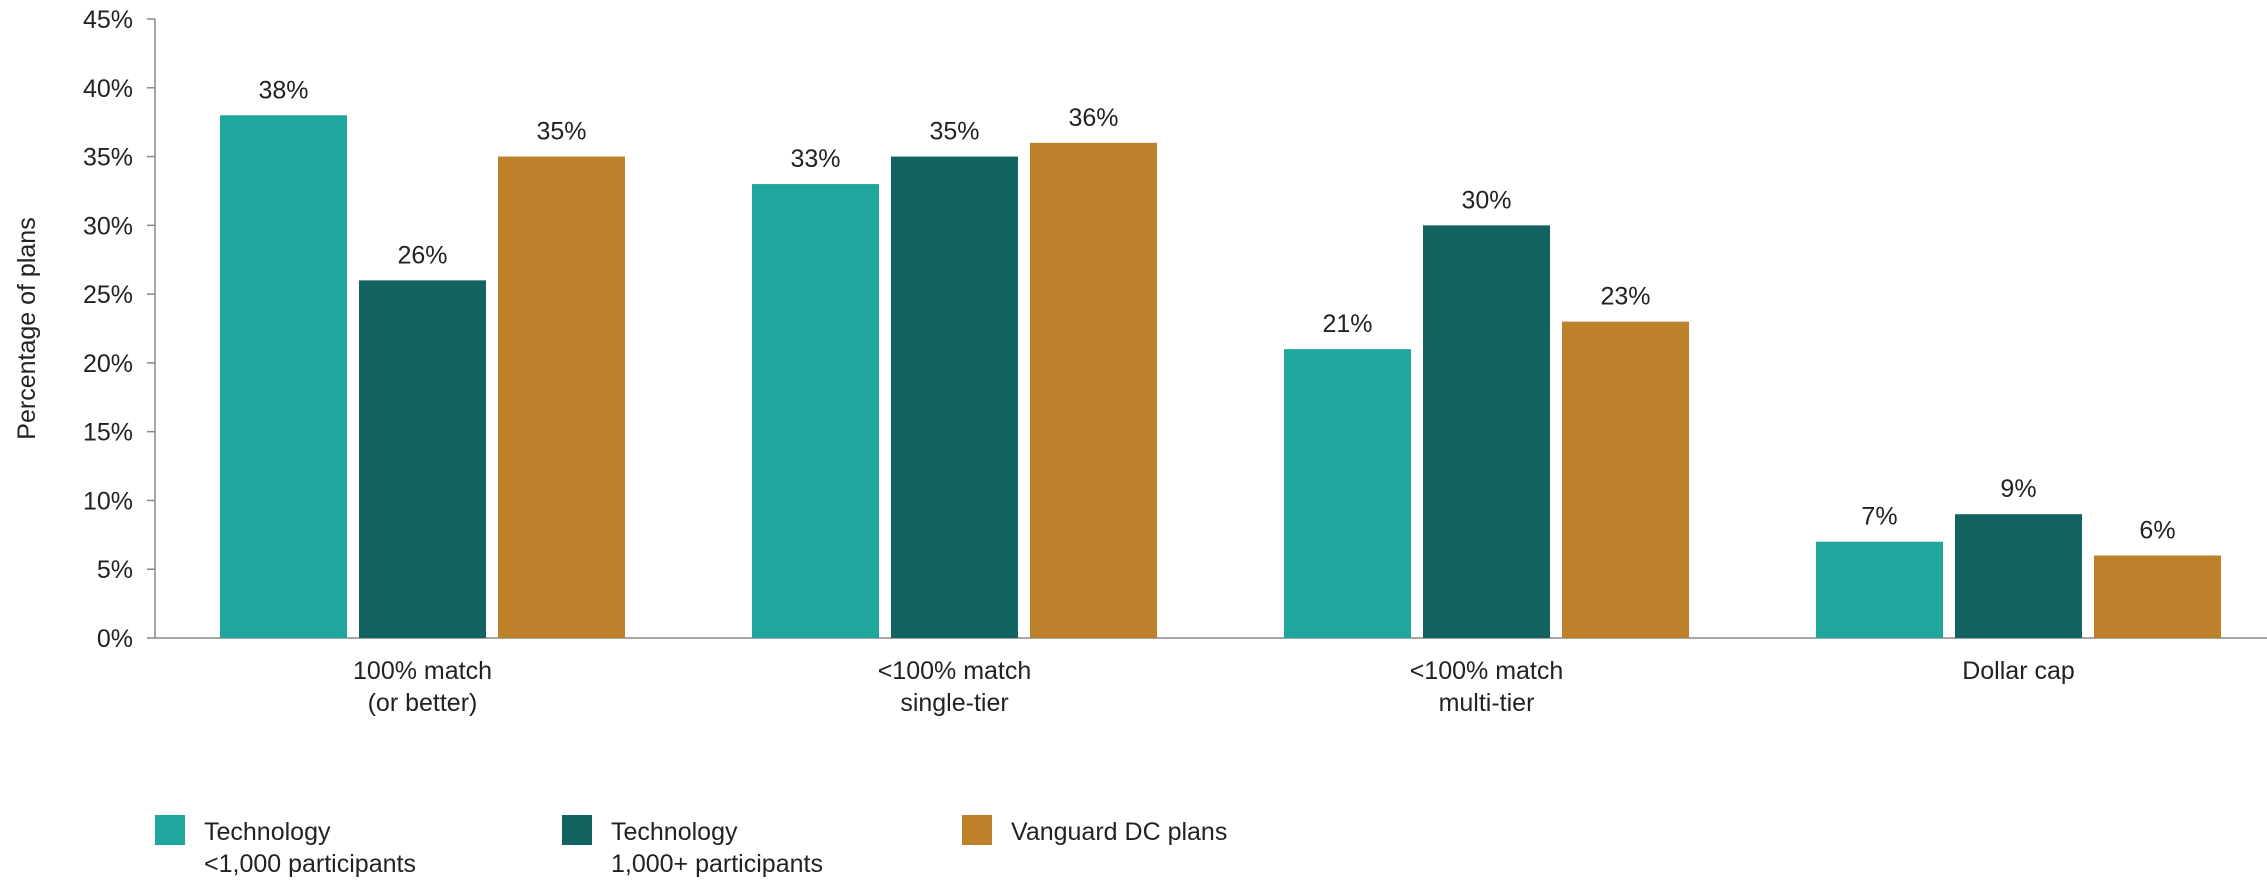 This screenshot has height=882, width=2267. Describe the element at coordinates (1879, 517) in the screenshot. I see `data-label: 7%` at that location.